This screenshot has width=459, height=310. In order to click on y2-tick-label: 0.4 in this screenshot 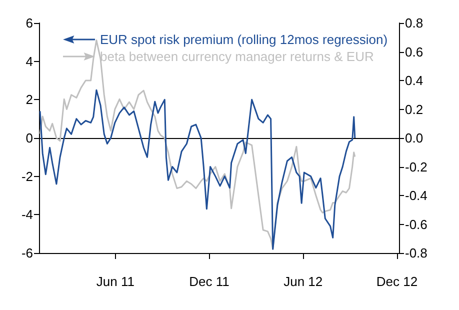, I will do `click(414, 80)`.